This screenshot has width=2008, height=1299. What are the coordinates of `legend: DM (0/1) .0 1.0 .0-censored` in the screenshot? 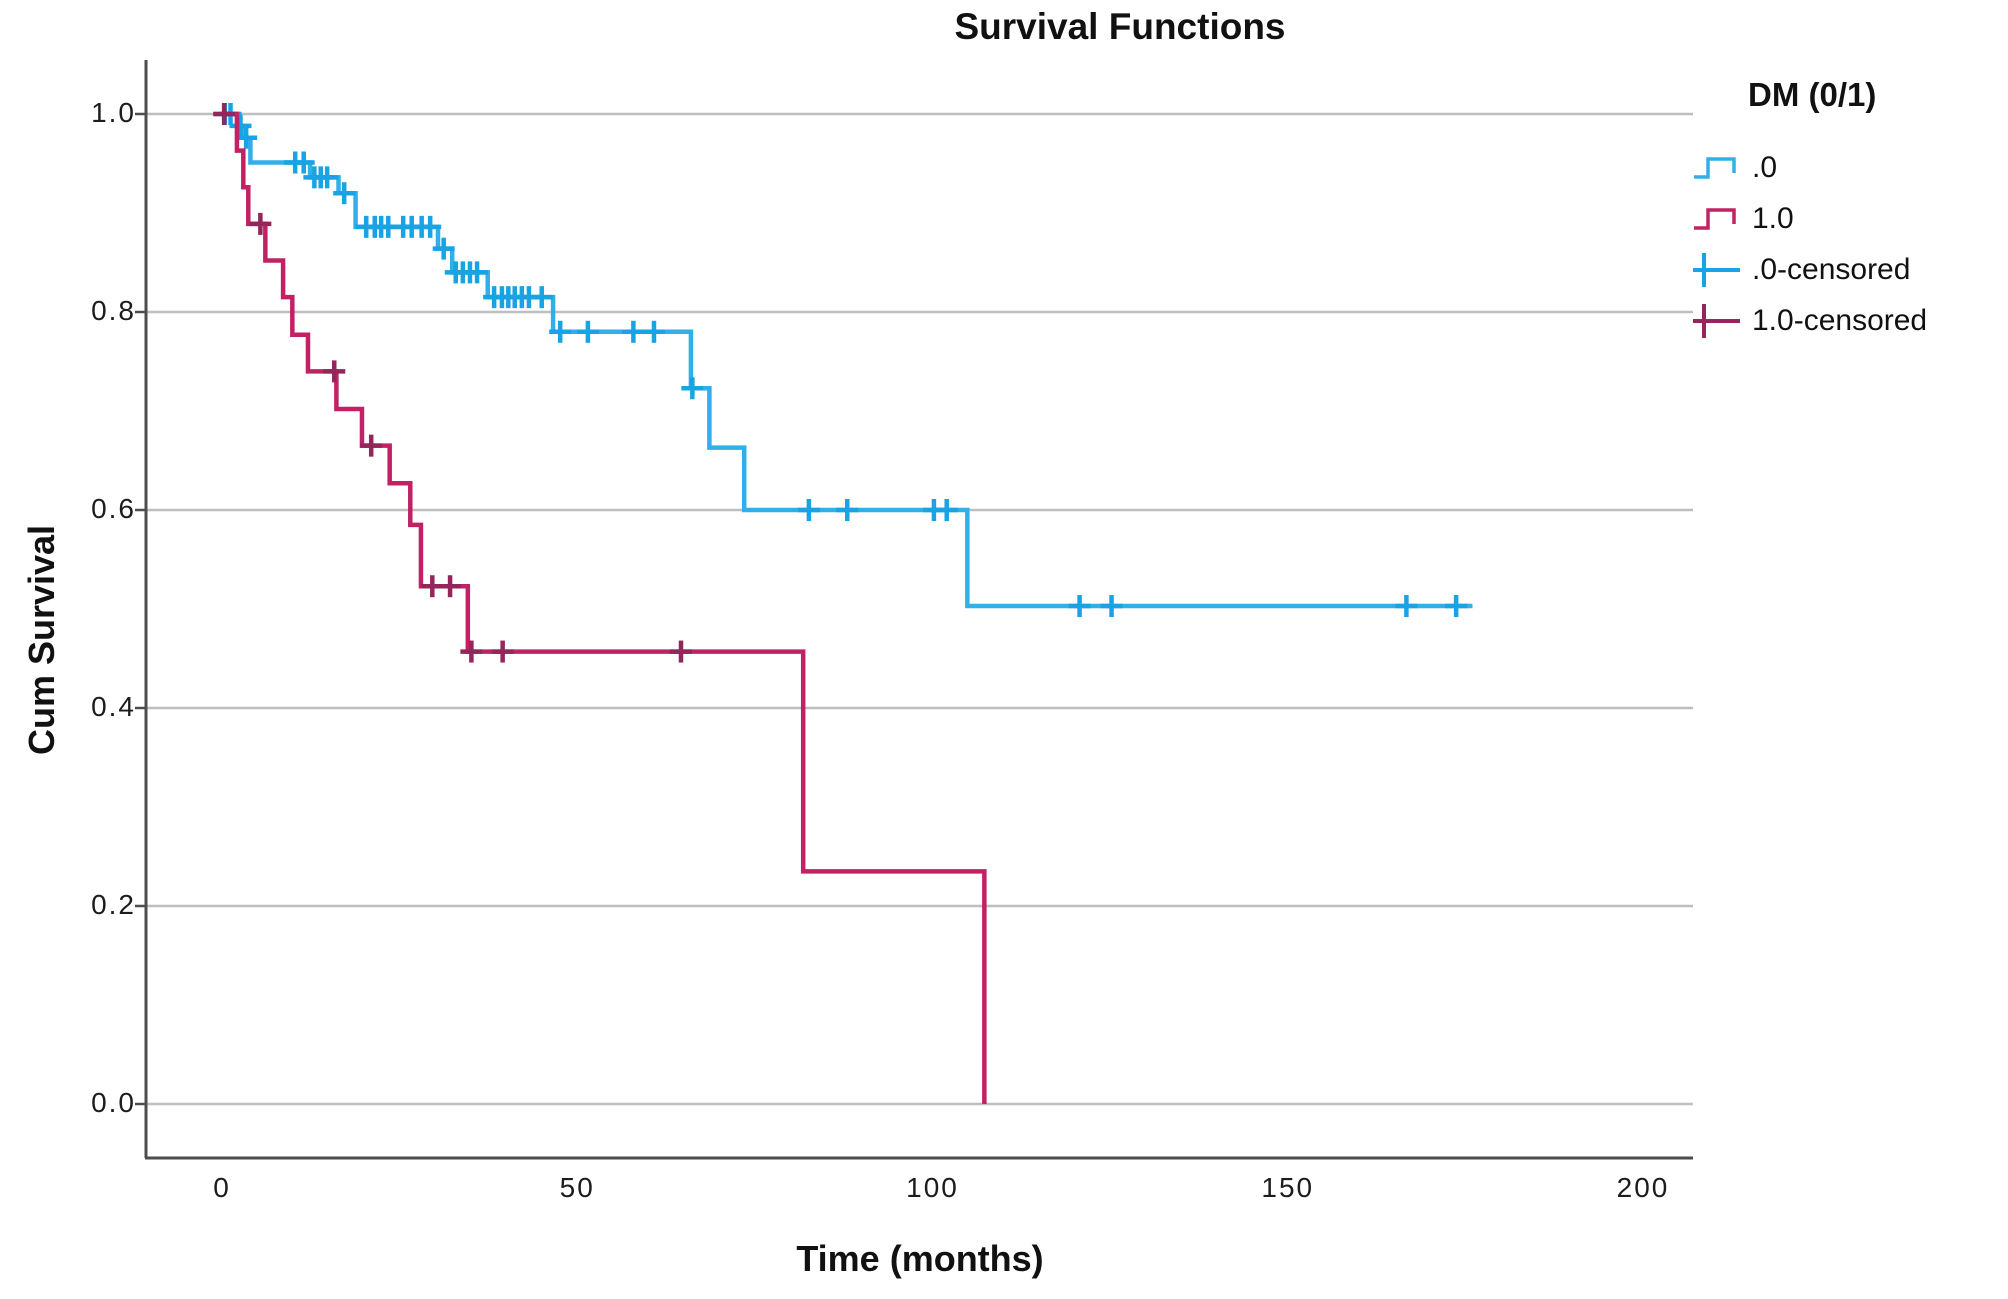 It's located at (1850, 211).